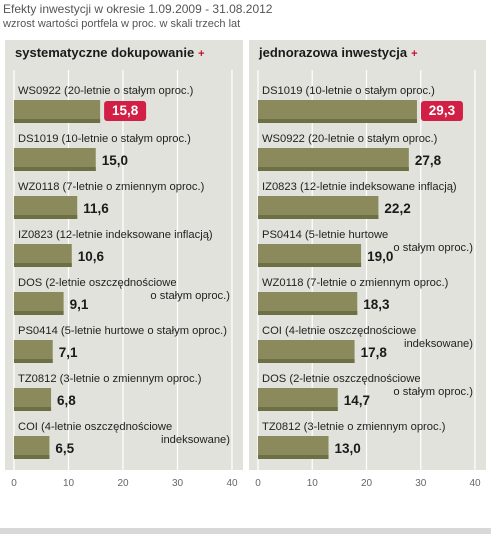 The image size is (491, 534). What do you see at coordinates (376, 304) in the screenshot?
I see `value-label: 18,3` at bounding box center [376, 304].